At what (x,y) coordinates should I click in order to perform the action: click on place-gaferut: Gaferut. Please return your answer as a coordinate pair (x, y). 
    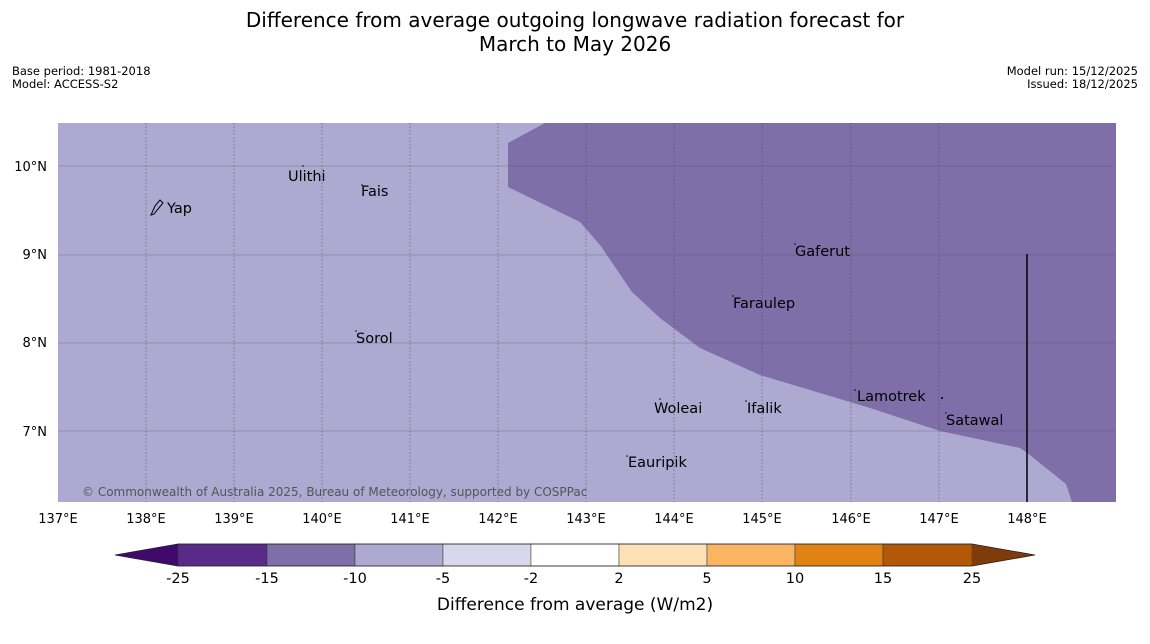
    Looking at the image, I should click on (822, 252).